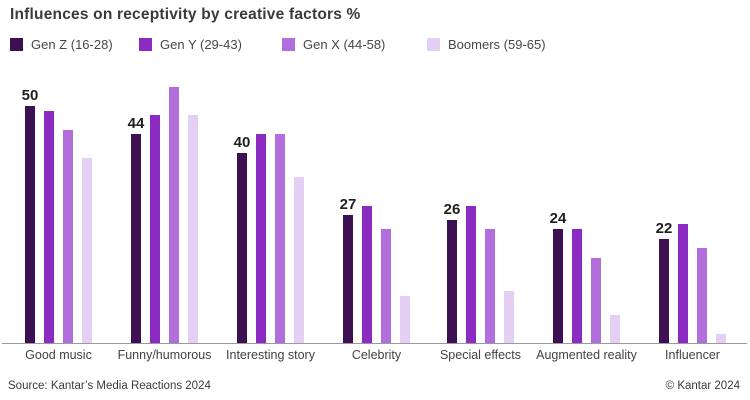 The image size is (750, 400). What do you see at coordinates (136, 123) in the screenshot?
I see `value-label: 44` at bounding box center [136, 123].